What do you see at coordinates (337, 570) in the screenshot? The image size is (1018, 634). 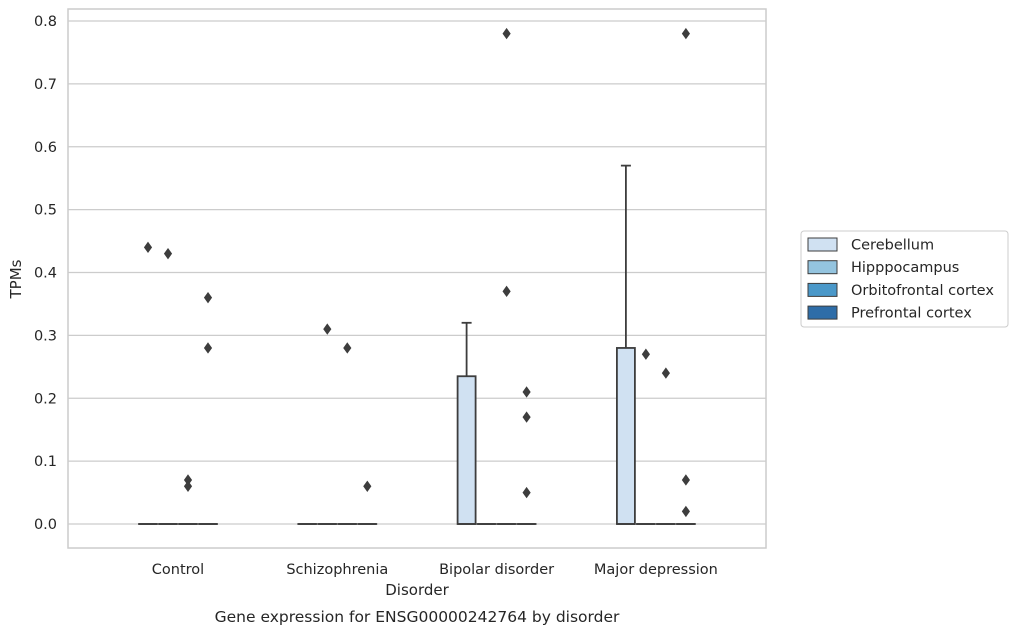 I see `x-tick-label: Schizophrenia` at bounding box center [337, 570].